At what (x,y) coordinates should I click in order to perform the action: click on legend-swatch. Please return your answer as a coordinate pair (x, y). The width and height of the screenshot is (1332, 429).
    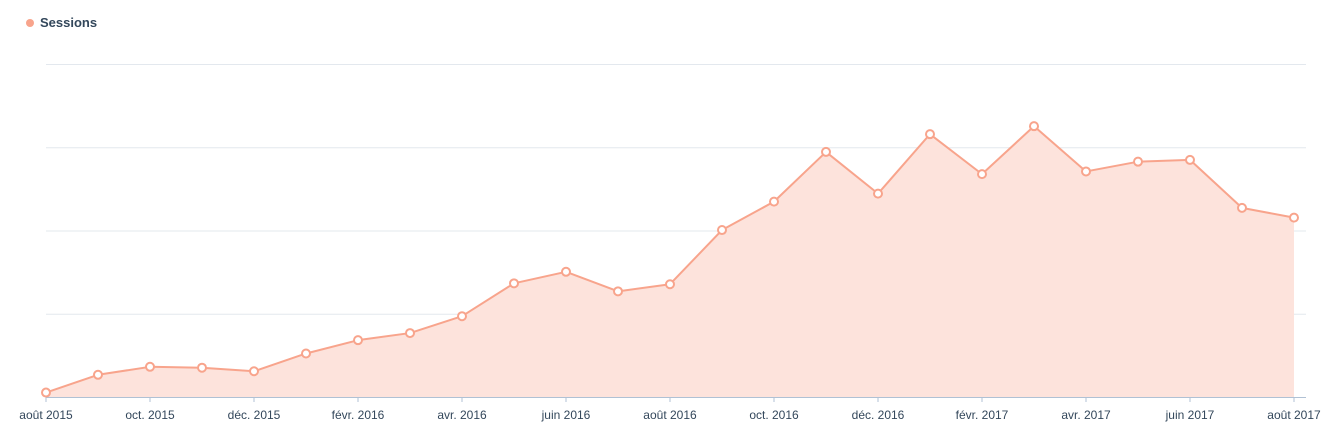
    Looking at the image, I should click on (30, 22).